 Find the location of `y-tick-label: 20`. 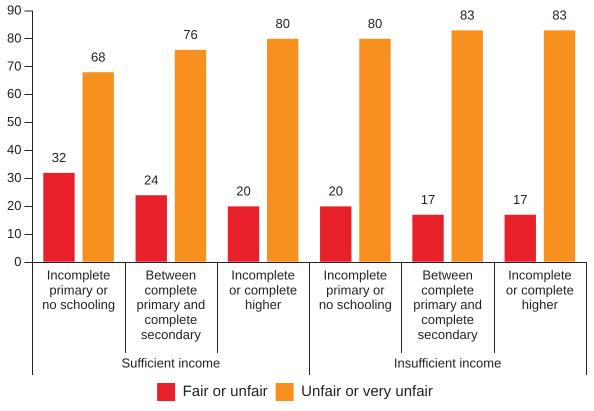

y-tick-label: 20 is located at coordinates (14, 205).